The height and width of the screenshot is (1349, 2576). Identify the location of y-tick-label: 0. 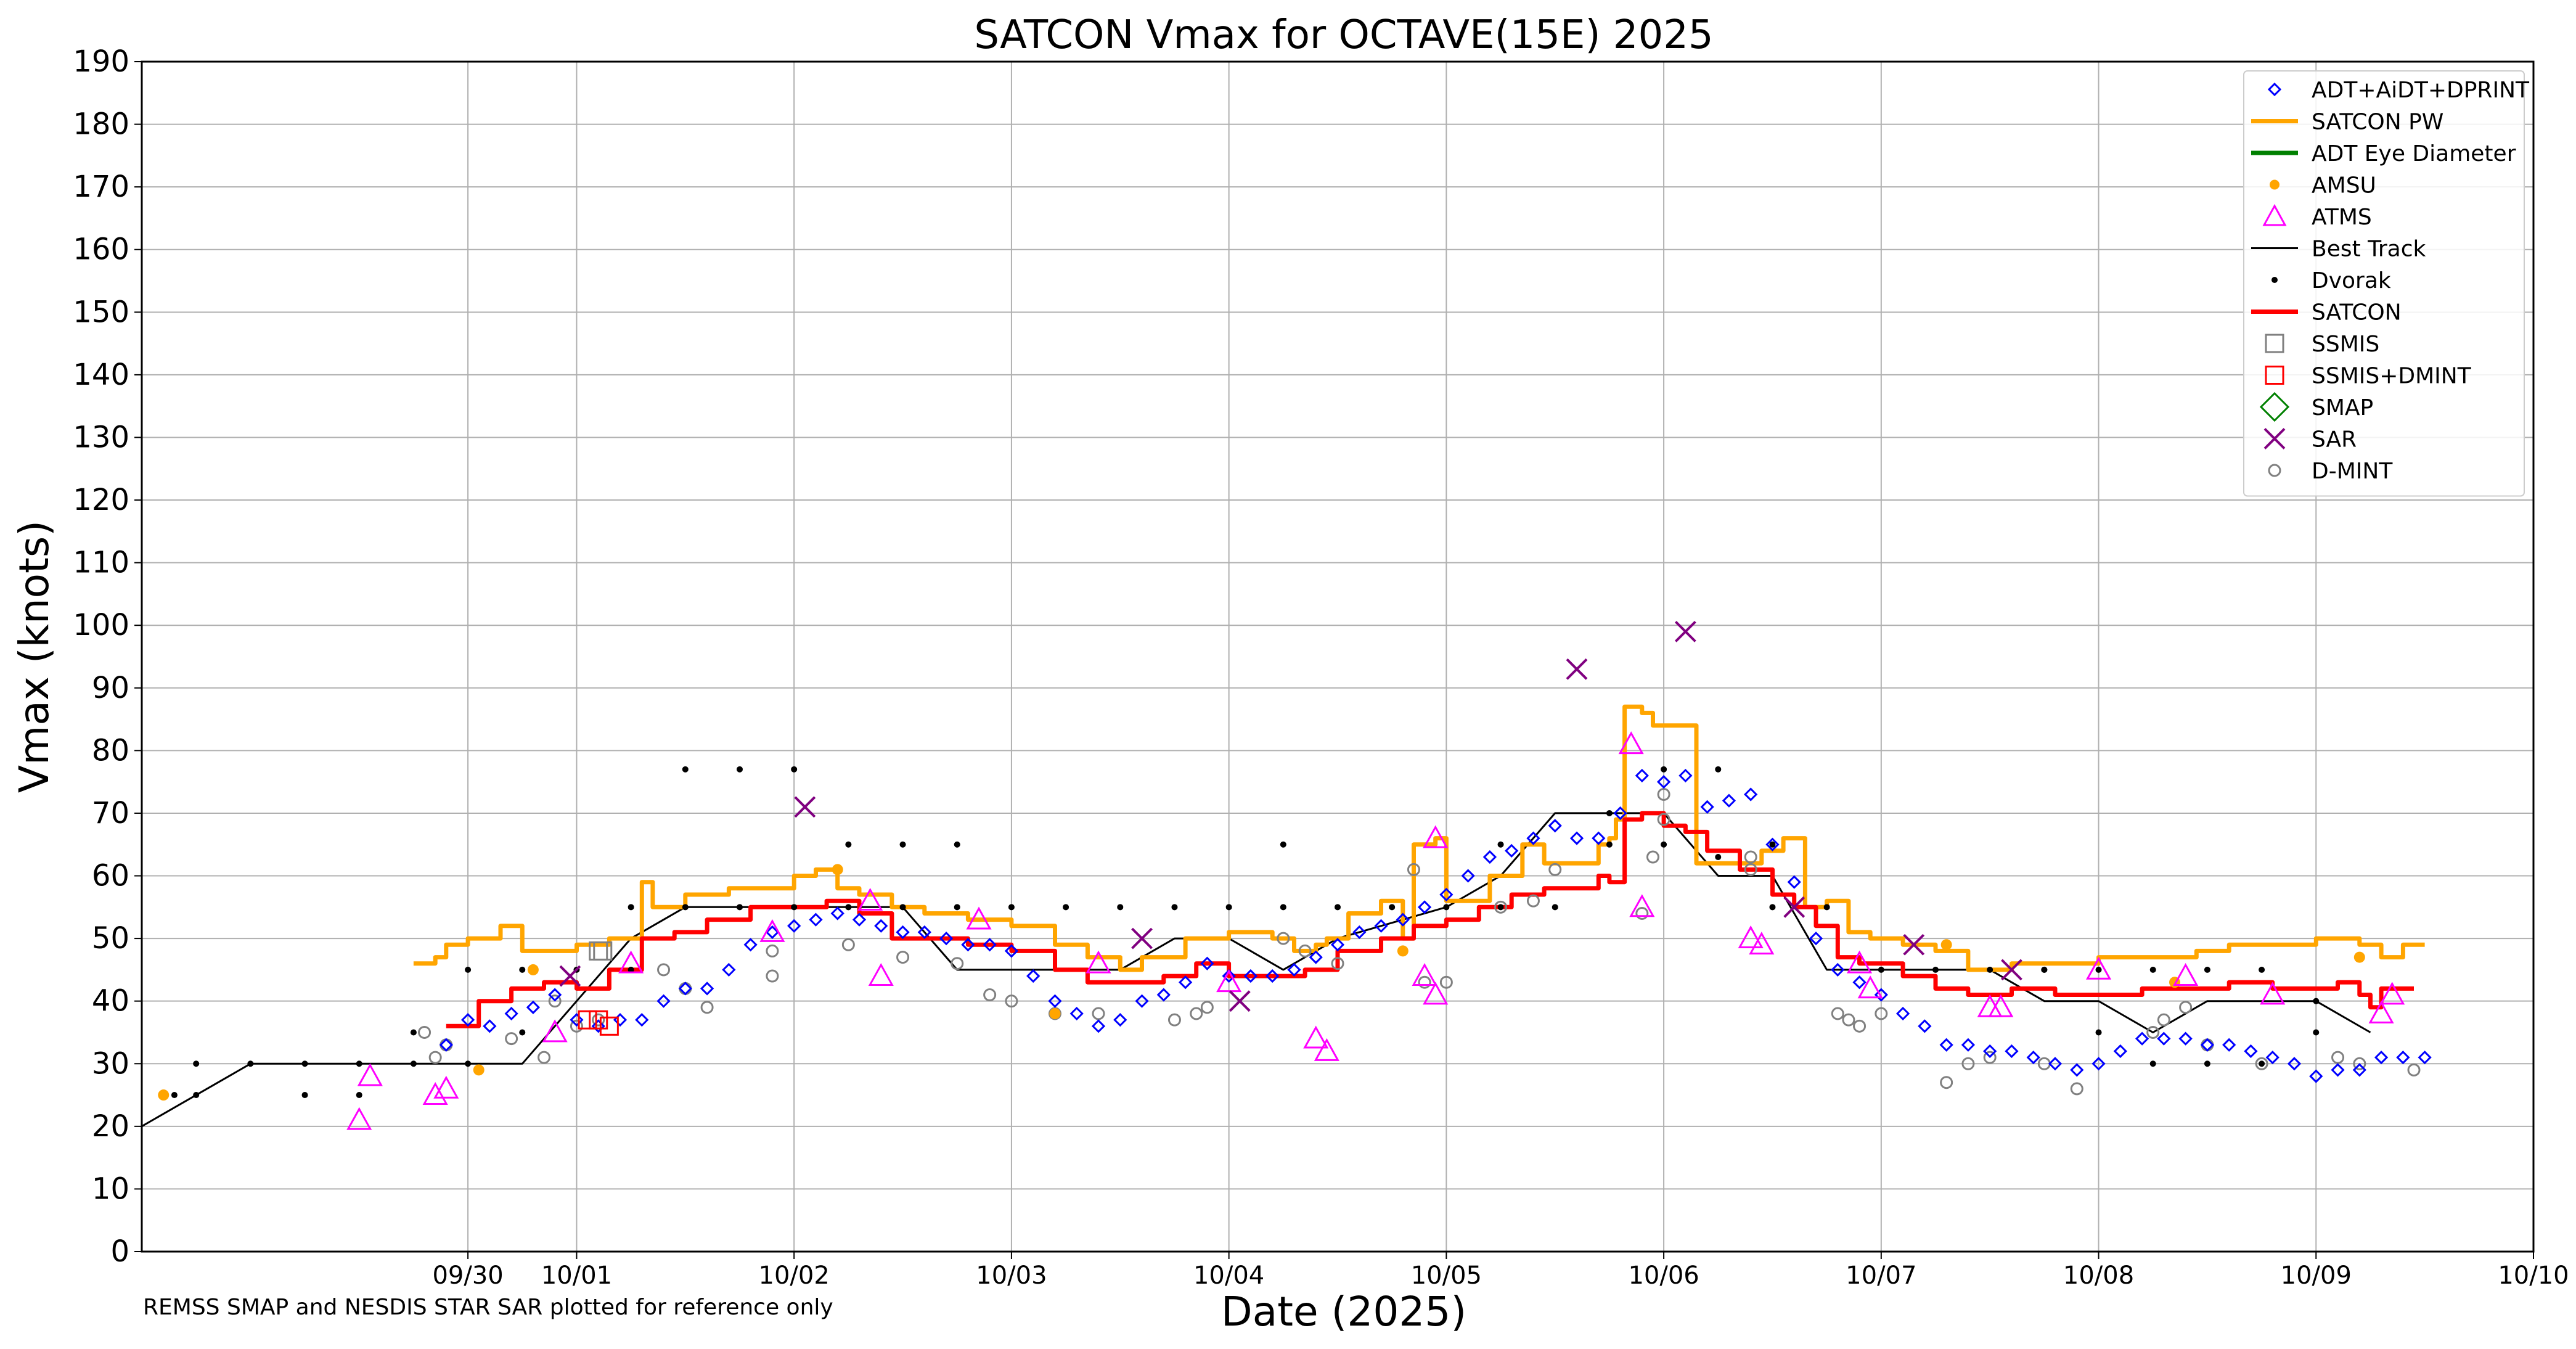
(119, 1251).